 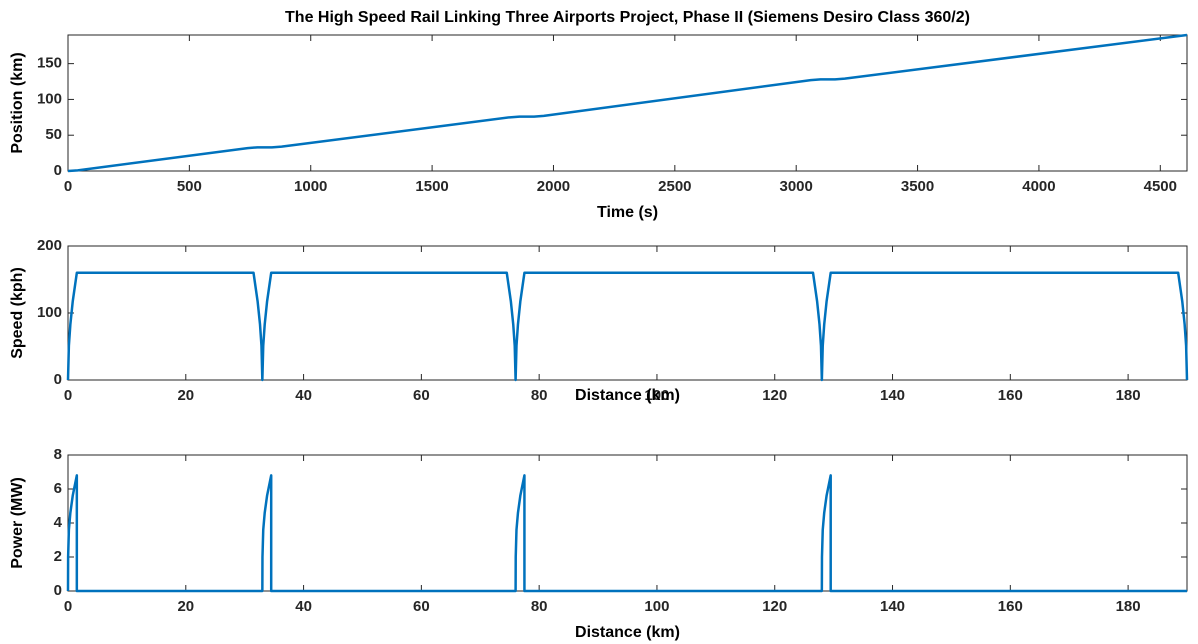 I want to click on x-tick-label: 2000, so click(x=553, y=186).